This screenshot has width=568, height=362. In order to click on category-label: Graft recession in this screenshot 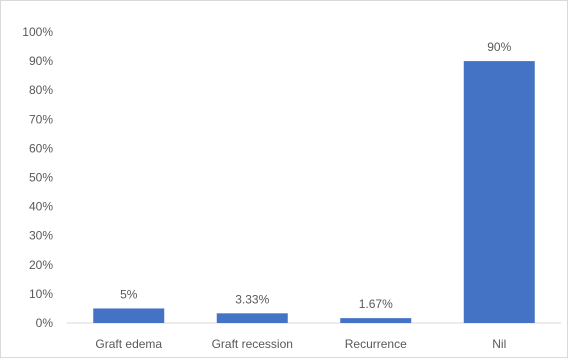, I will do `click(252, 344)`.